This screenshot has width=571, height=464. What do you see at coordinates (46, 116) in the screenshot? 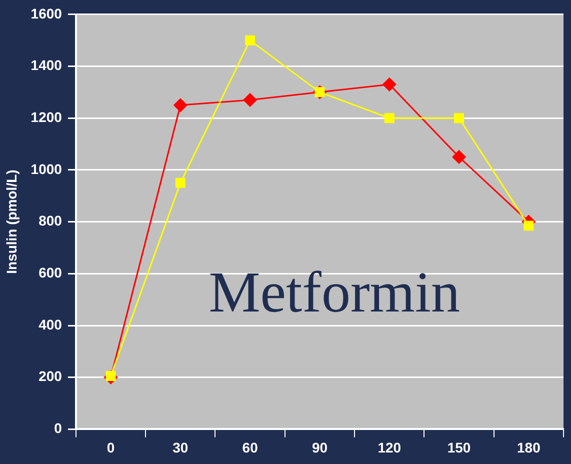
I see `y-tick-label: 1200` at bounding box center [46, 116].